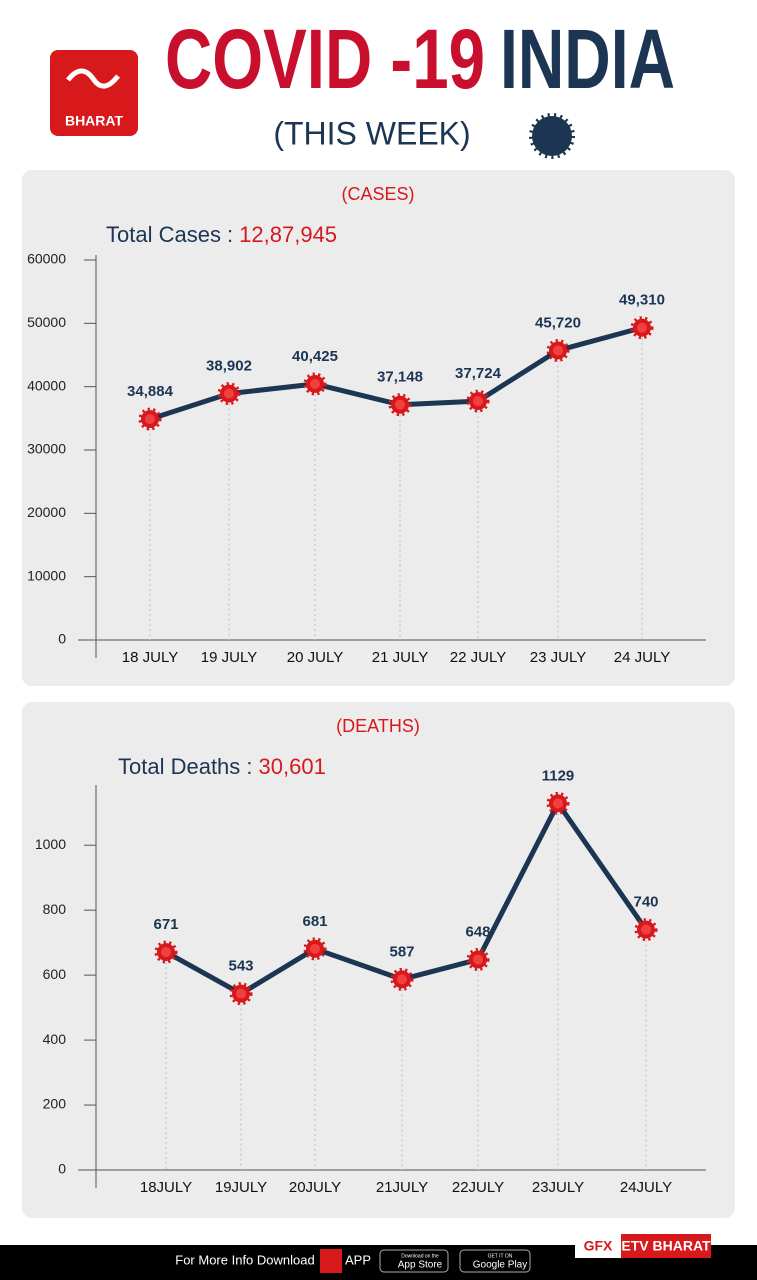  What do you see at coordinates (358, 1259) in the screenshot?
I see `footer-app: APP` at bounding box center [358, 1259].